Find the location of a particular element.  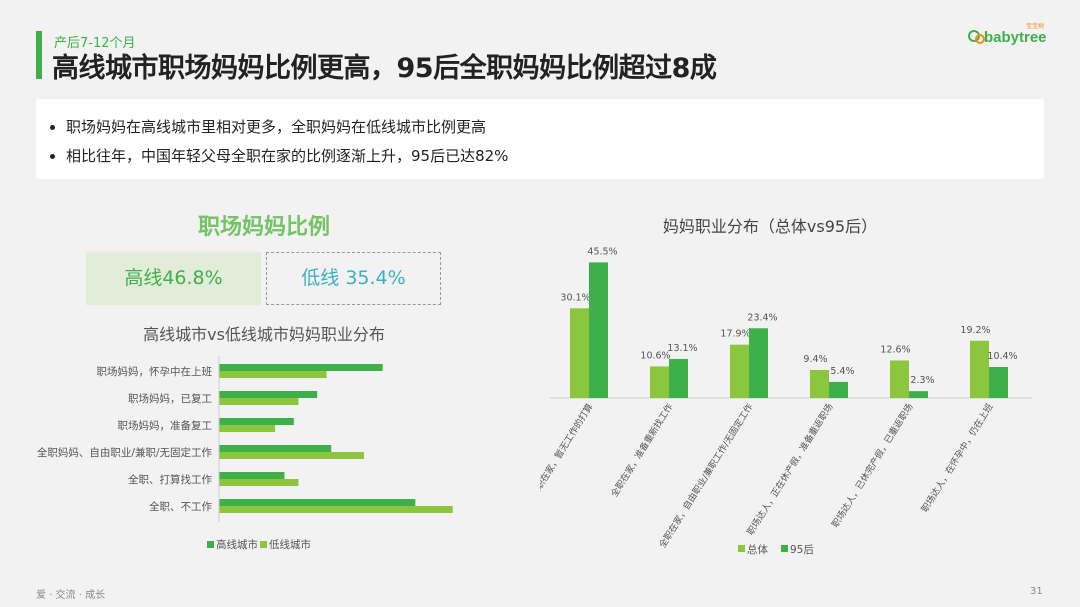

page-number: 31 is located at coordinates (1036, 591).